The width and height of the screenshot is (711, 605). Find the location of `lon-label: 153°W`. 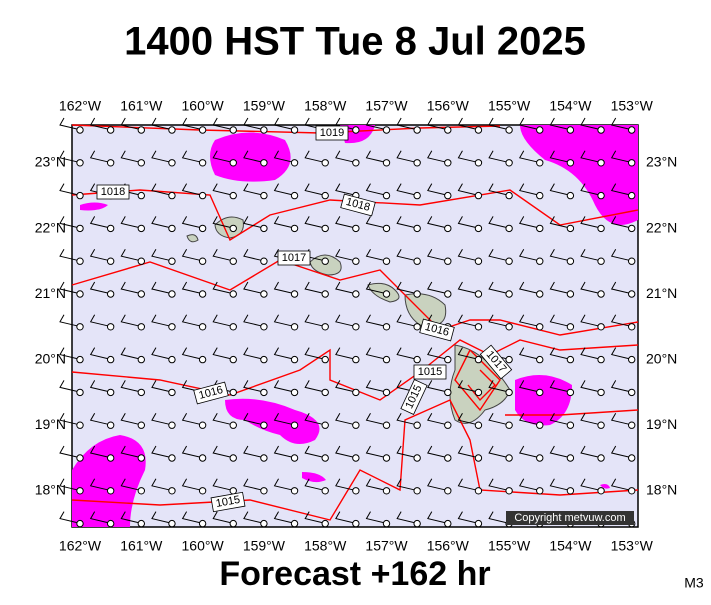

lon-label: 153°W is located at coordinates (632, 546).